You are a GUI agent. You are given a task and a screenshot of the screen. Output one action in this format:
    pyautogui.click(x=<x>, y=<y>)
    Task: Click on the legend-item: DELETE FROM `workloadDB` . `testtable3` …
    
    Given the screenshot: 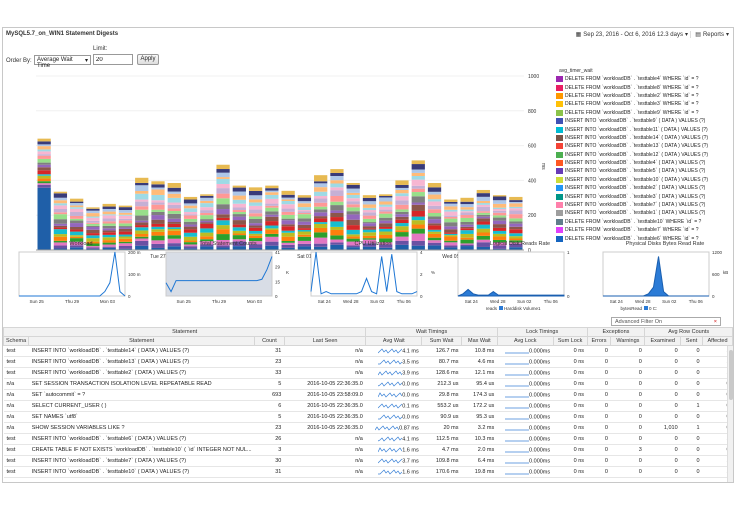 What is the action you would take?
    pyautogui.click(x=643, y=104)
    